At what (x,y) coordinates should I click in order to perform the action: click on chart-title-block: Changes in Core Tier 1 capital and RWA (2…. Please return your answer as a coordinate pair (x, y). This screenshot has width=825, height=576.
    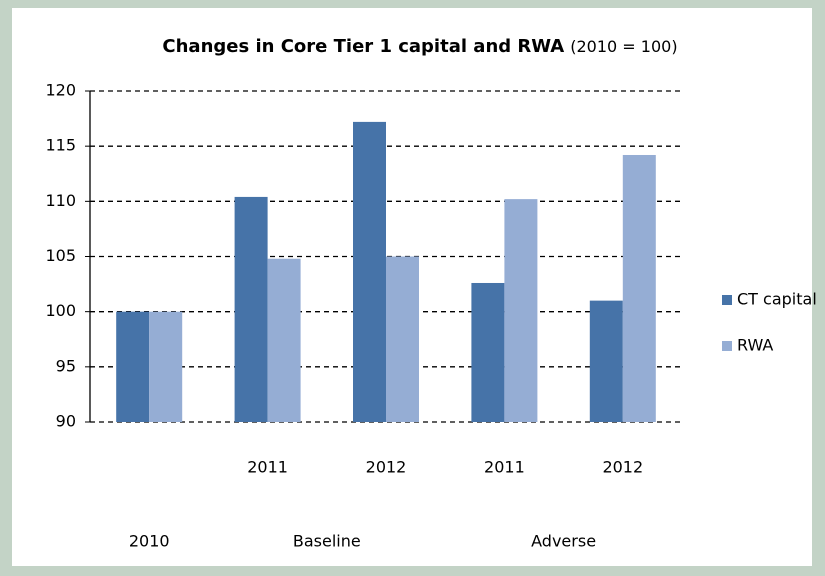
    Looking at the image, I should click on (419, 46).